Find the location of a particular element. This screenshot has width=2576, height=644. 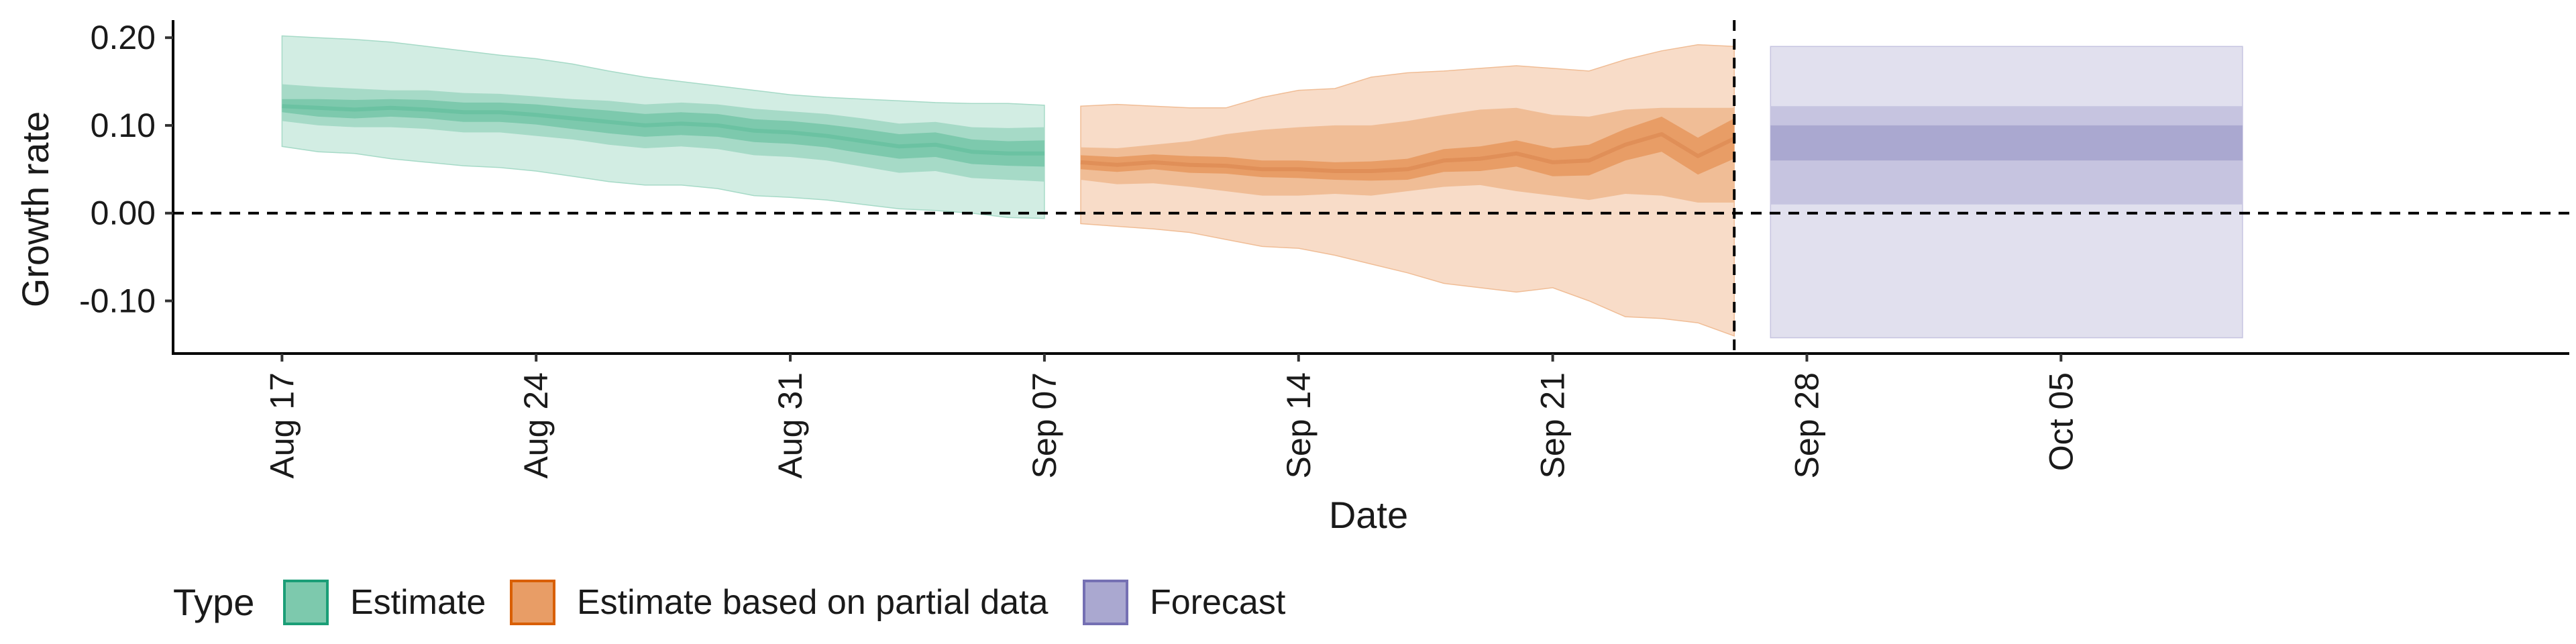

band-20-estimate is located at coordinates (663, 133).